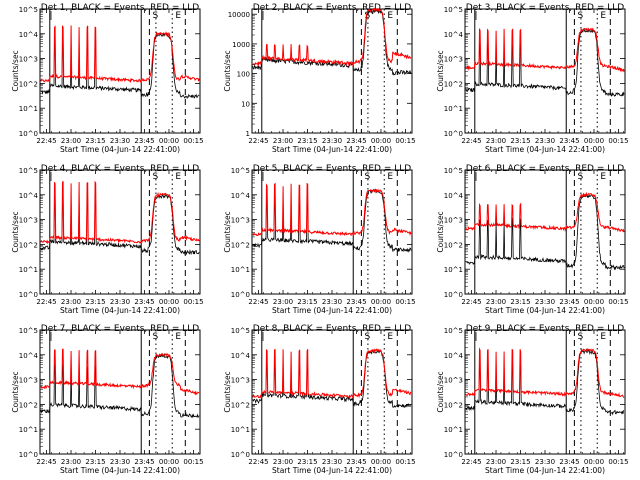  Describe the element at coordinates (120, 8) in the screenshot. I see `panel-title: Det 1, BLACK = Events, RED = LLD` at that location.